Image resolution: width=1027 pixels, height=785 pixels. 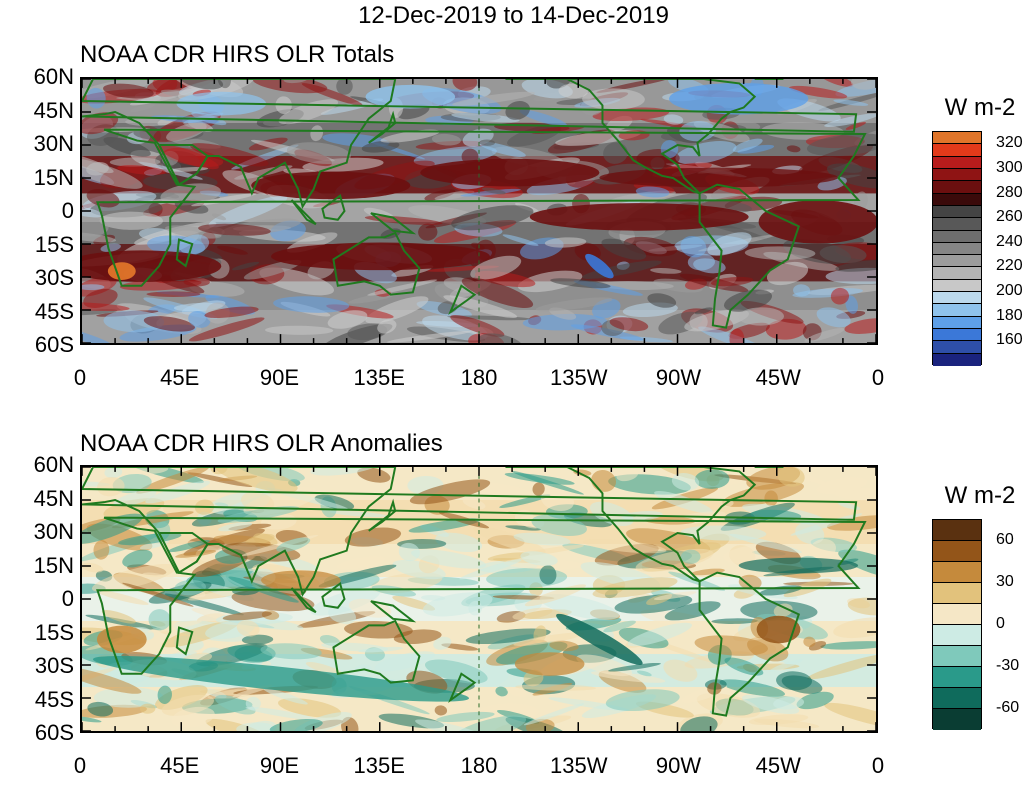 I want to click on colorbar-label: -60, so click(x=1008, y=707).